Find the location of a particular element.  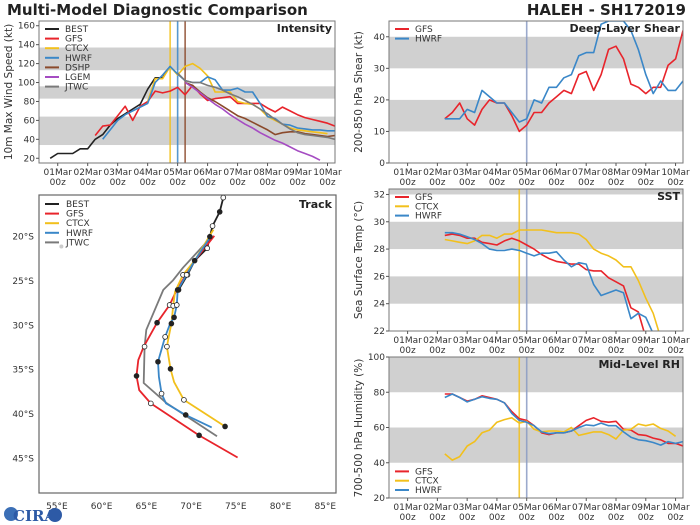

lat-tick-label: 40°S is located at coordinates (23, 415).